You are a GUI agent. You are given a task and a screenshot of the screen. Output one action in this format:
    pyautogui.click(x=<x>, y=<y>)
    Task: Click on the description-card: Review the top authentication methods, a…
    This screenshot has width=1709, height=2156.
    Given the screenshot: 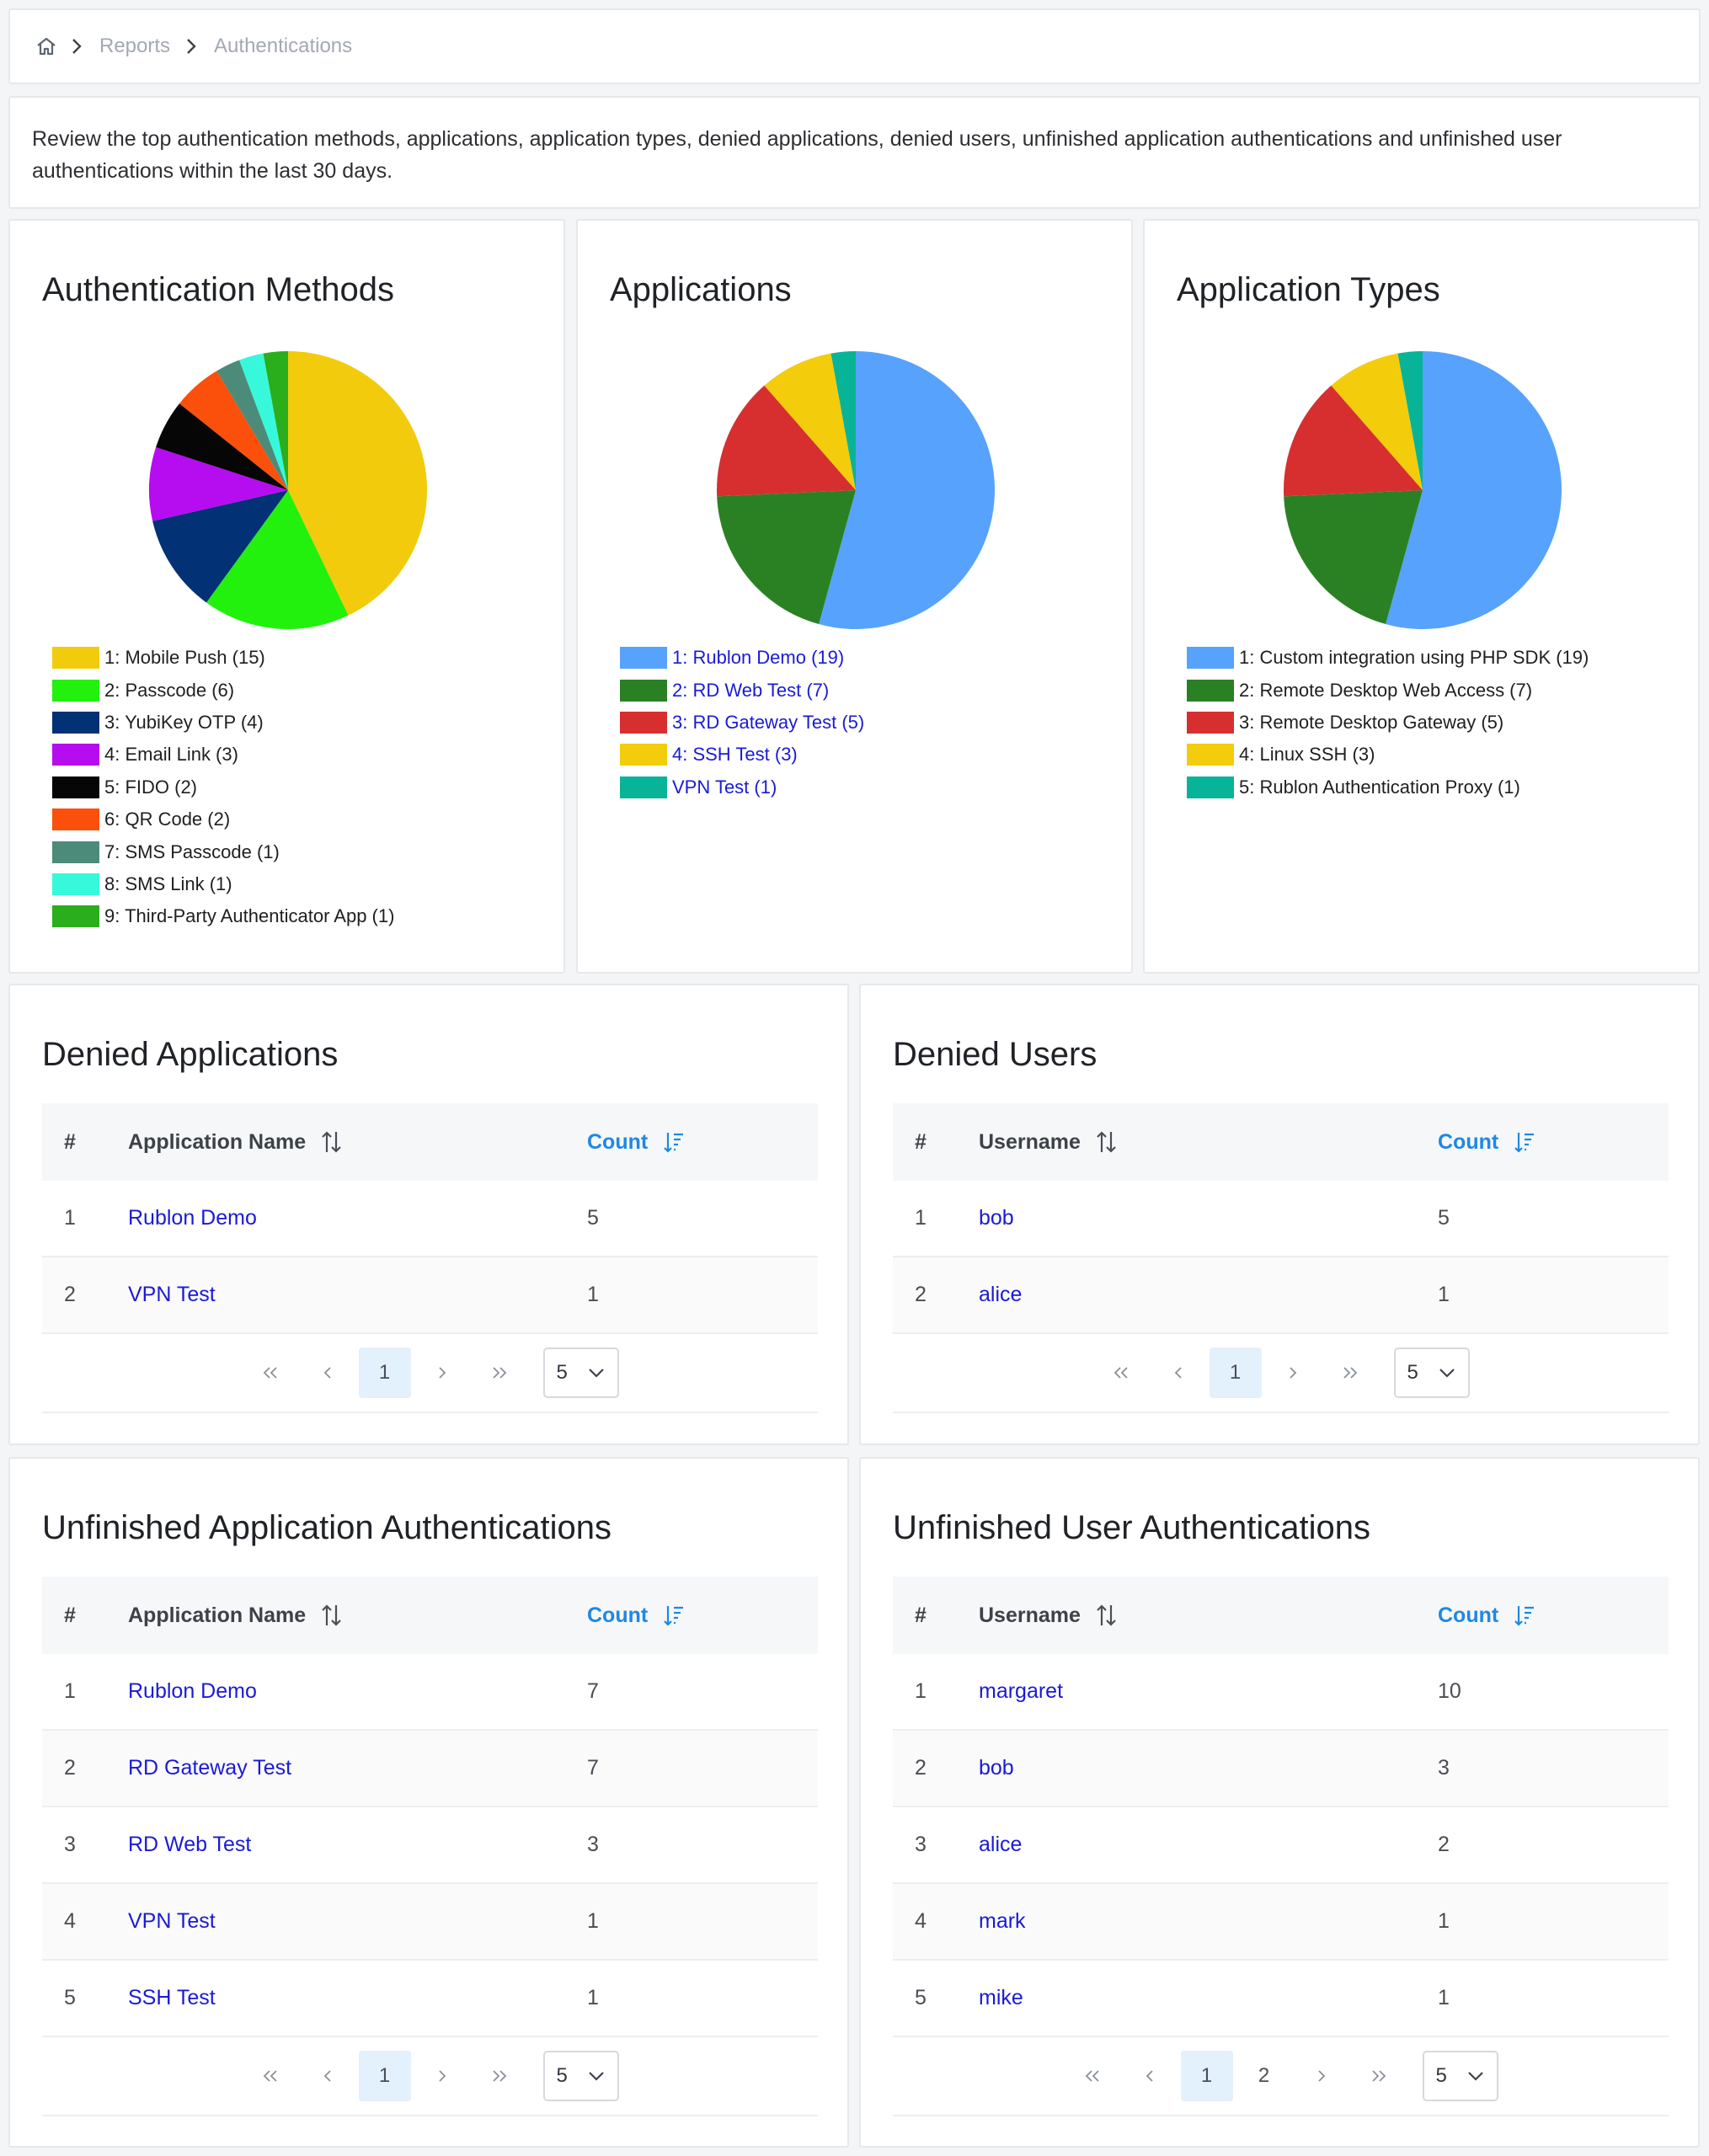 What is the action you would take?
    pyautogui.click(x=854, y=152)
    